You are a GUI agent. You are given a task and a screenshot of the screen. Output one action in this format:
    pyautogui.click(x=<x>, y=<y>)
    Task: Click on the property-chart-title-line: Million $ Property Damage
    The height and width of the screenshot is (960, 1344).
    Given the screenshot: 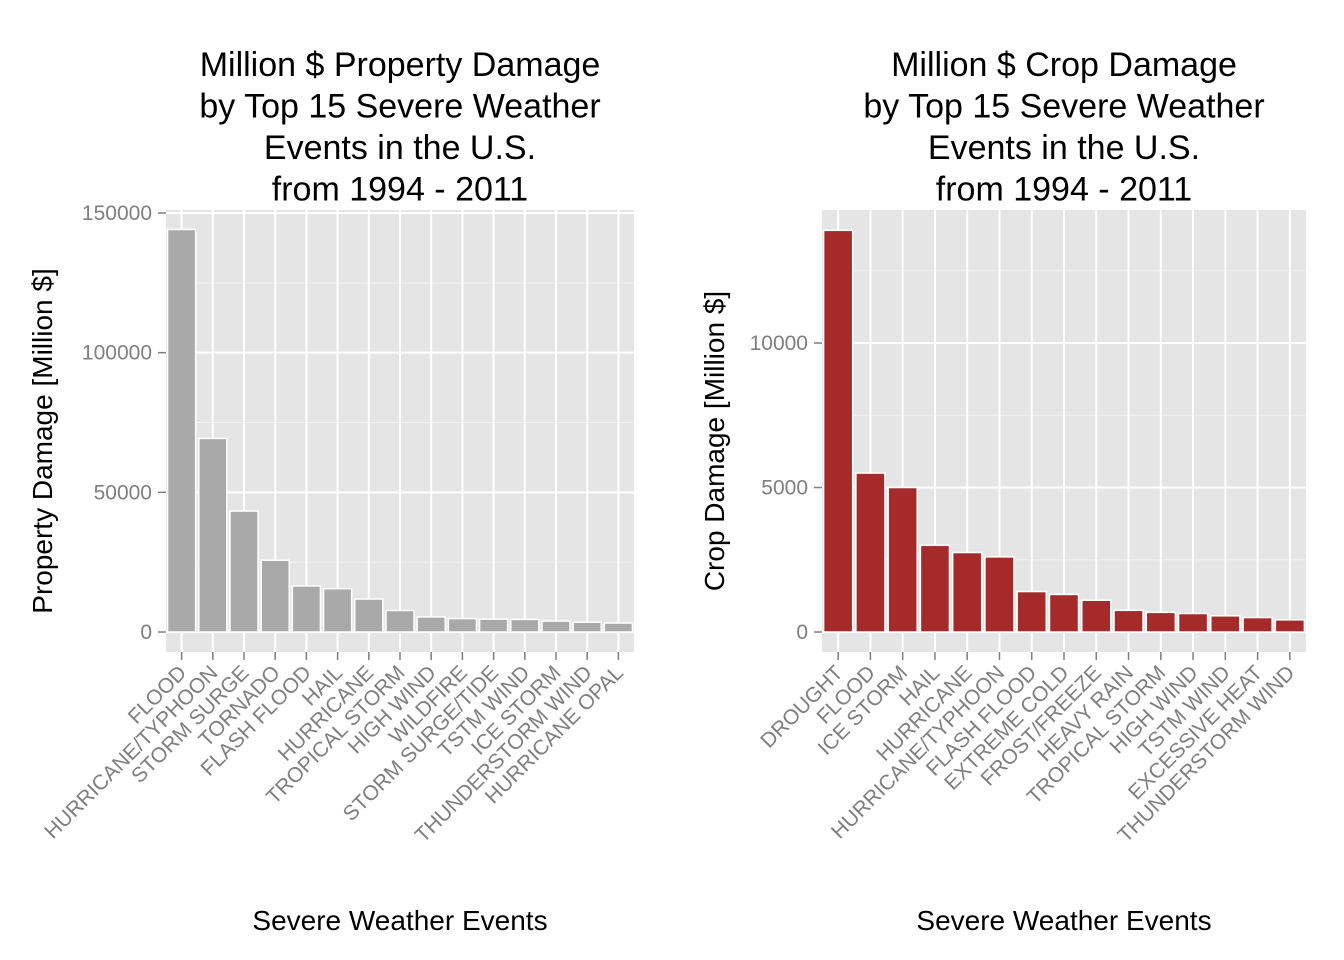 What is the action you would take?
    pyautogui.click(x=400, y=65)
    